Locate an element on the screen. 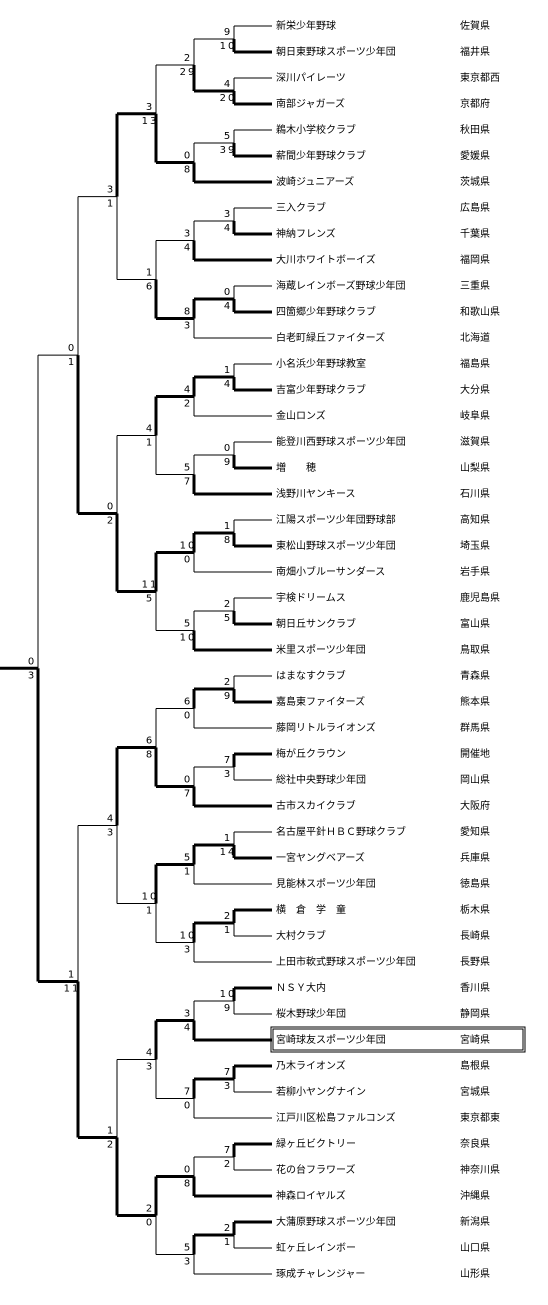 This screenshot has height=1305, width=548. team-name: 浅野川ヤンキース is located at coordinates (316, 493).